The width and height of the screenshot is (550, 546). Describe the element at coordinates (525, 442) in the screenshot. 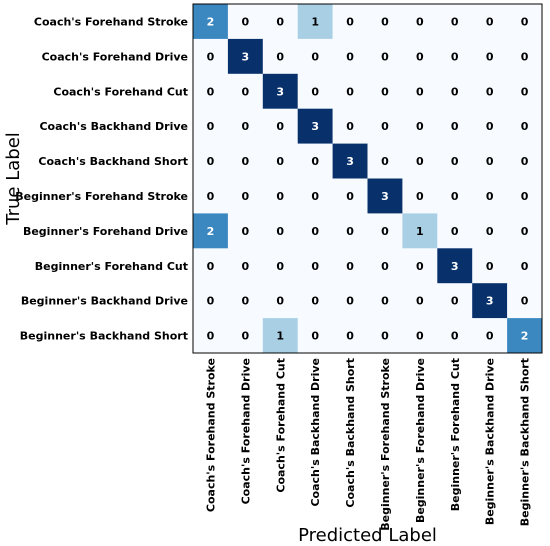

I see `x-tick-label: Beginner's Backhand Short` at that location.